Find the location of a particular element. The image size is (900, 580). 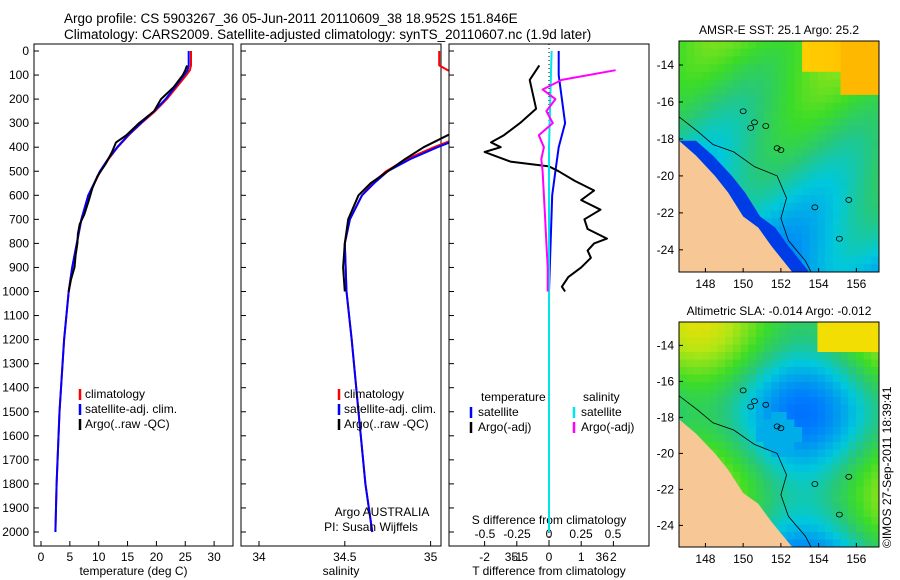

reef-outline is located at coordinates (777, 148).